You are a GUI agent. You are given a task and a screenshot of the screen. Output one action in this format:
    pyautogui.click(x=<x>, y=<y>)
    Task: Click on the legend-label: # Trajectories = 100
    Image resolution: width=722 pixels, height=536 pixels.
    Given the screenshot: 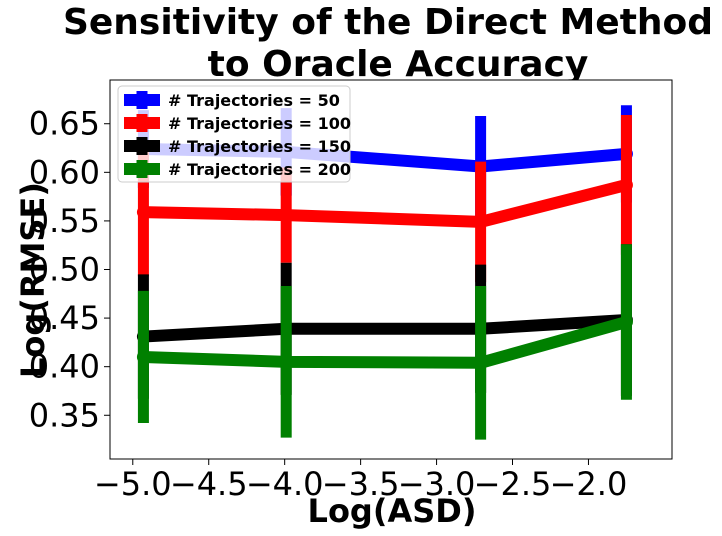 What is the action you would take?
    pyautogui.click(x=259, y=123)
    